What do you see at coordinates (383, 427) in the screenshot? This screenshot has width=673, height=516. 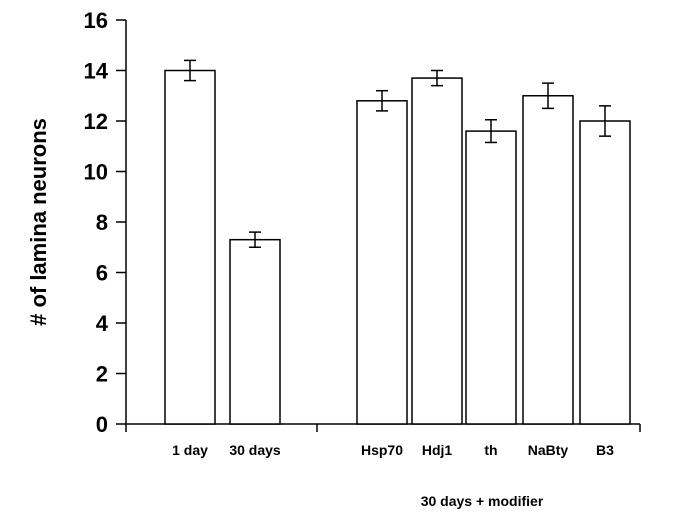 I see `x-axis` at bounding box center [383, 427].